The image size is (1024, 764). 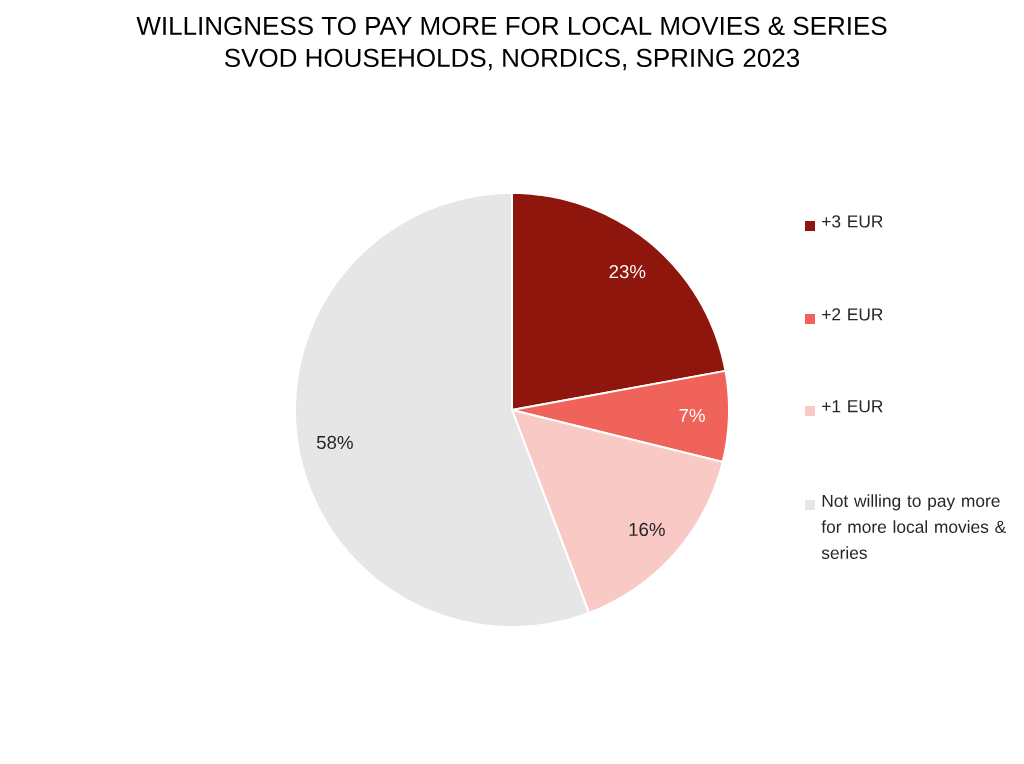 I want to click on data-label: 7%, so click(x=692, y=415).